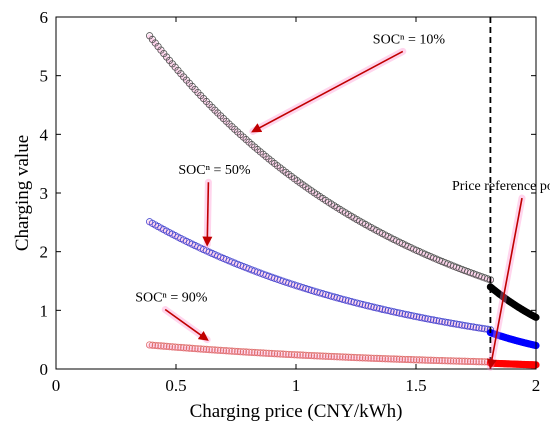 The height and width of the screenshot is (429, 550). I want to click on y-tick-label: 1, so click(44, 310).